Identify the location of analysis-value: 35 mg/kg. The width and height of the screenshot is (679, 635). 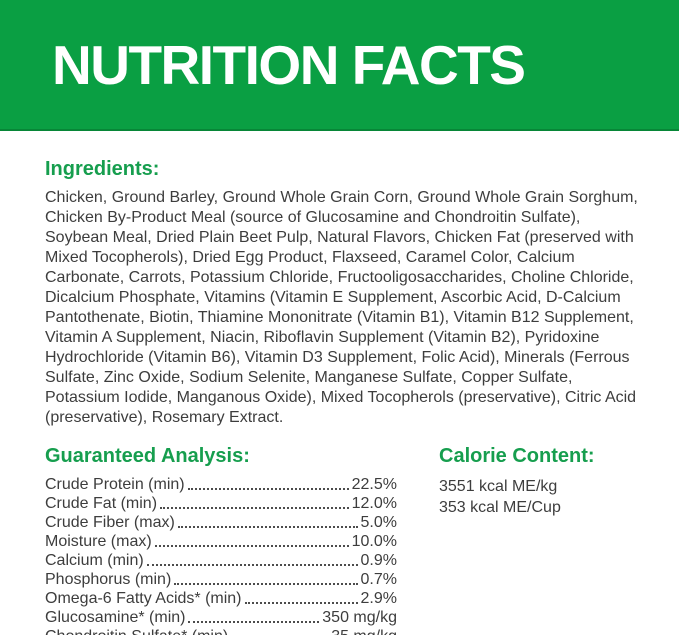
(364, 631).